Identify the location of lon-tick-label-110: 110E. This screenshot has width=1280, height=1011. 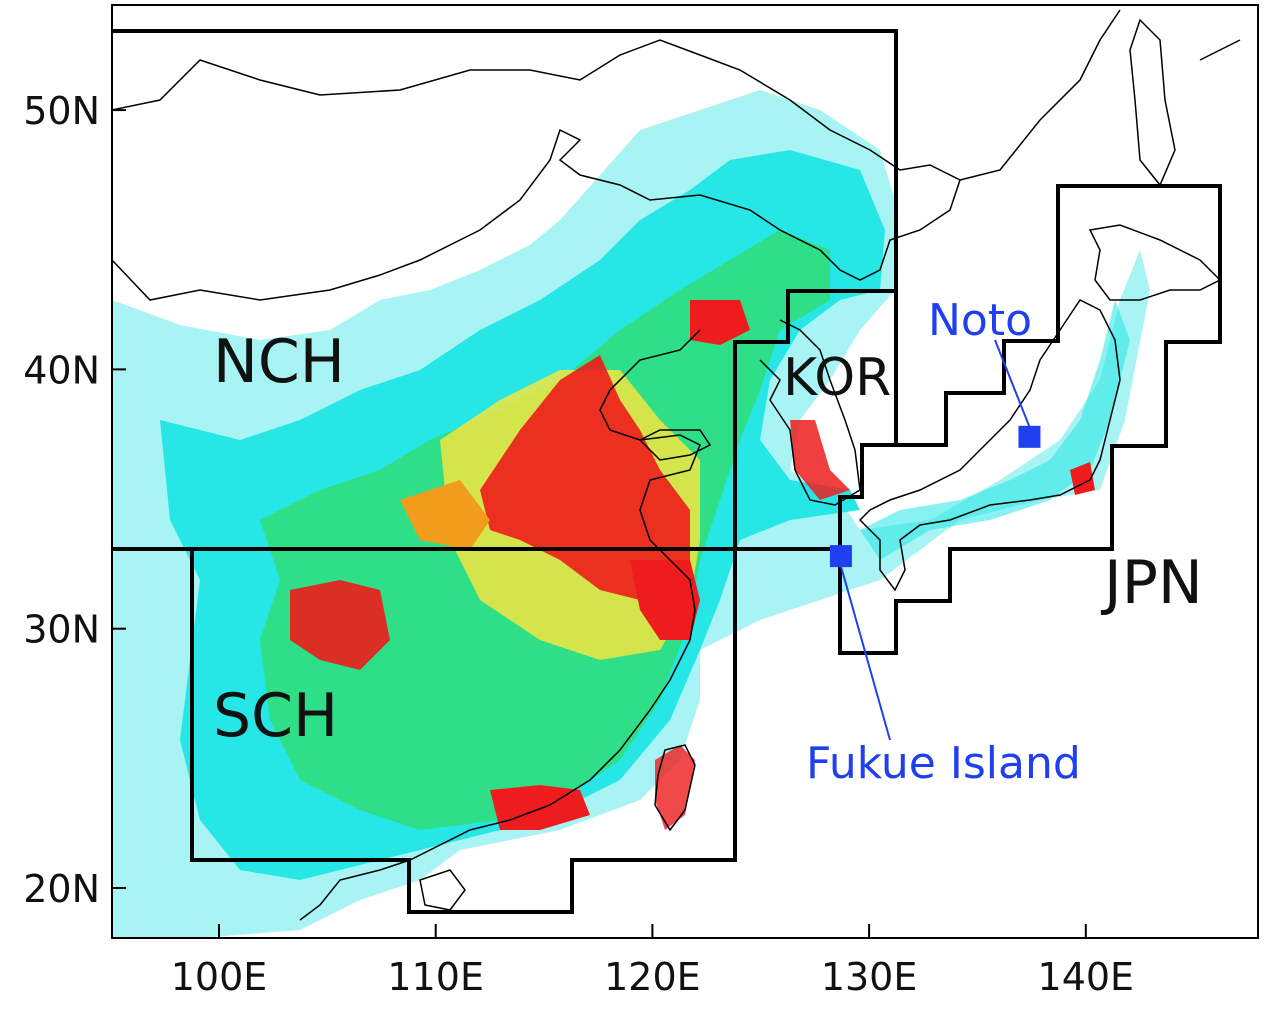
(435, 977).